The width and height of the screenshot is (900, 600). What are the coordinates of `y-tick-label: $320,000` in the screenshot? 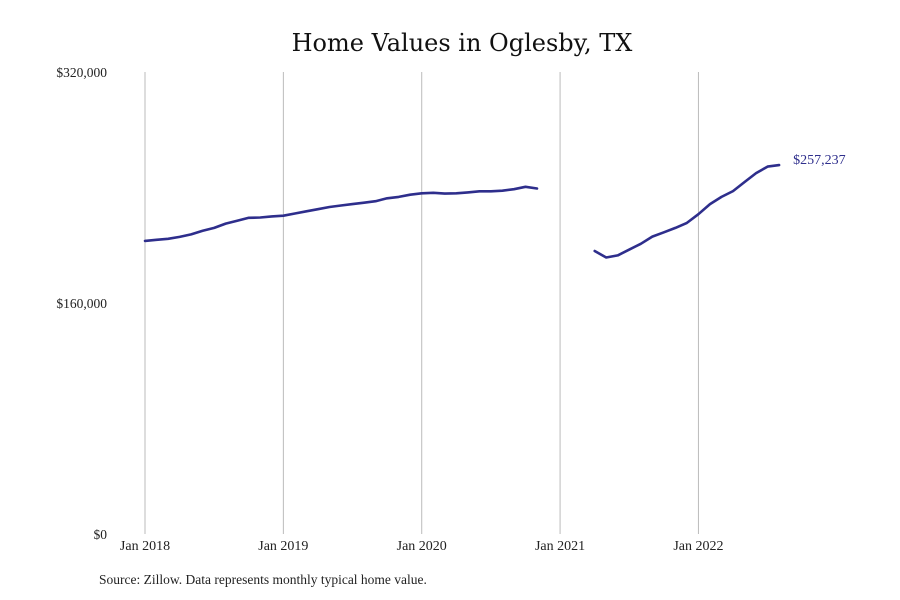 It's located at (81, 72).